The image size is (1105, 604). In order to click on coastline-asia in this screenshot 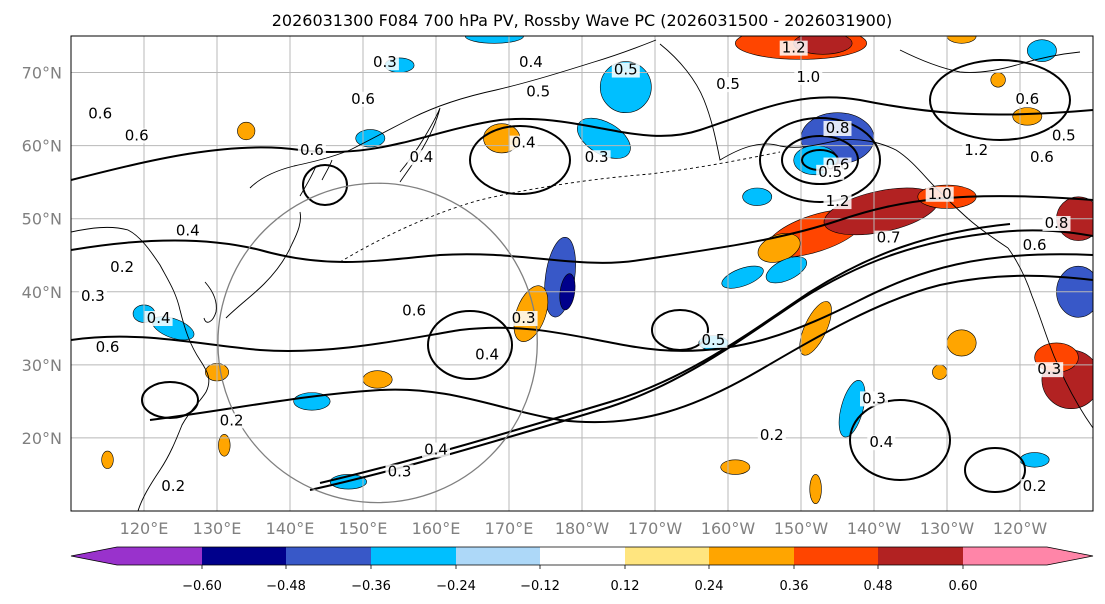, I will do `click(140, 368)`.